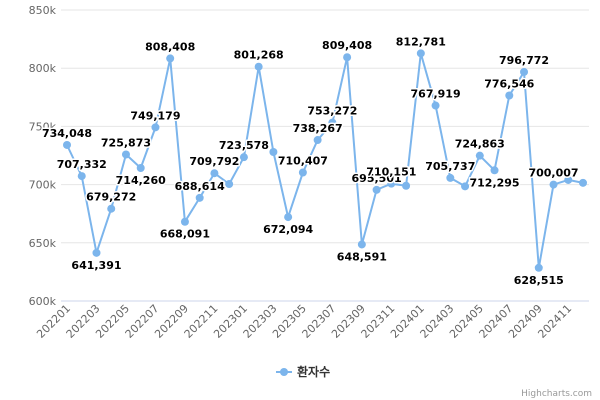 The image size is (600, 400). I want to click on y-tick-label: 600k, so click(43, 301).